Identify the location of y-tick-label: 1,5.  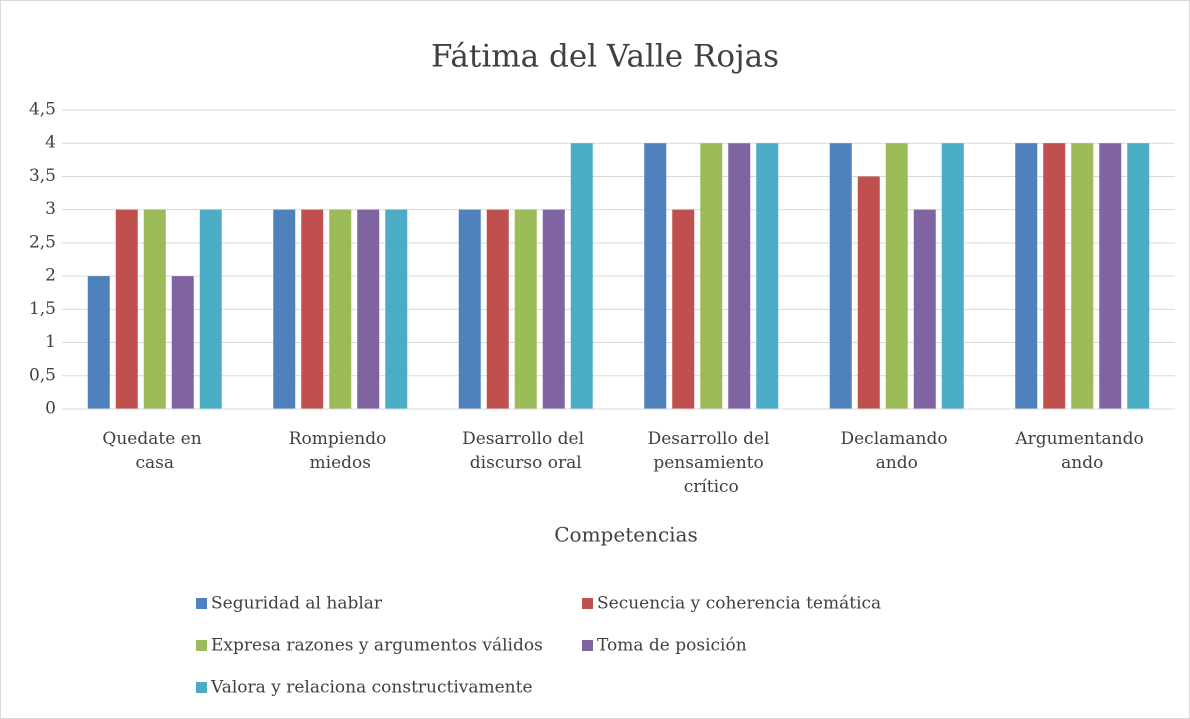
(42, 309).